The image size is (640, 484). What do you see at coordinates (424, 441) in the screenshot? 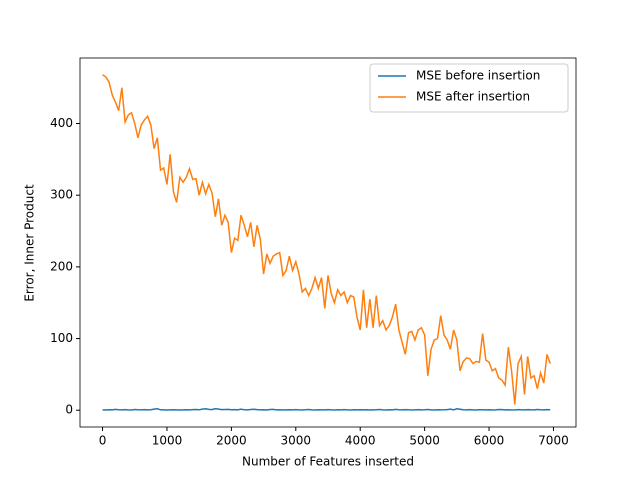
I see `x-tick-label: 5000` at bounding box center [424, 441].